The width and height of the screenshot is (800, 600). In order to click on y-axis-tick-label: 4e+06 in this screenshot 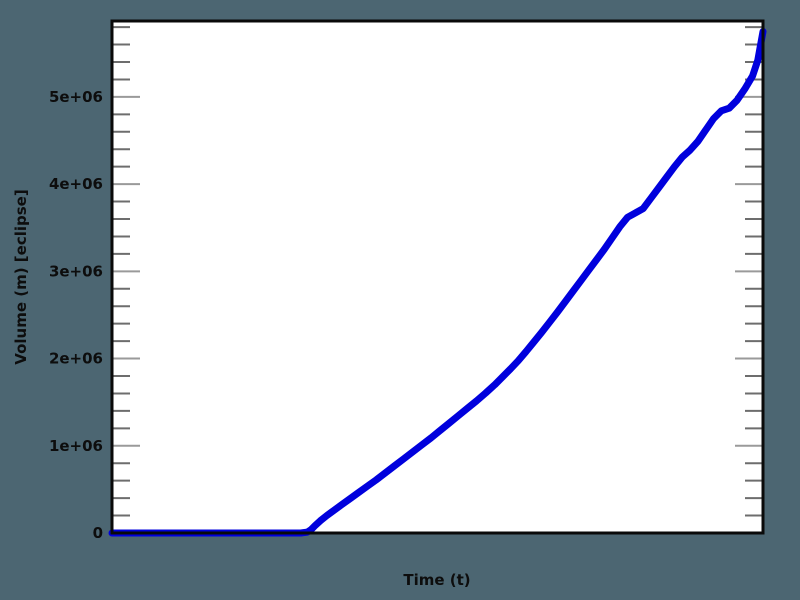, I will do `click(76, 184)`.